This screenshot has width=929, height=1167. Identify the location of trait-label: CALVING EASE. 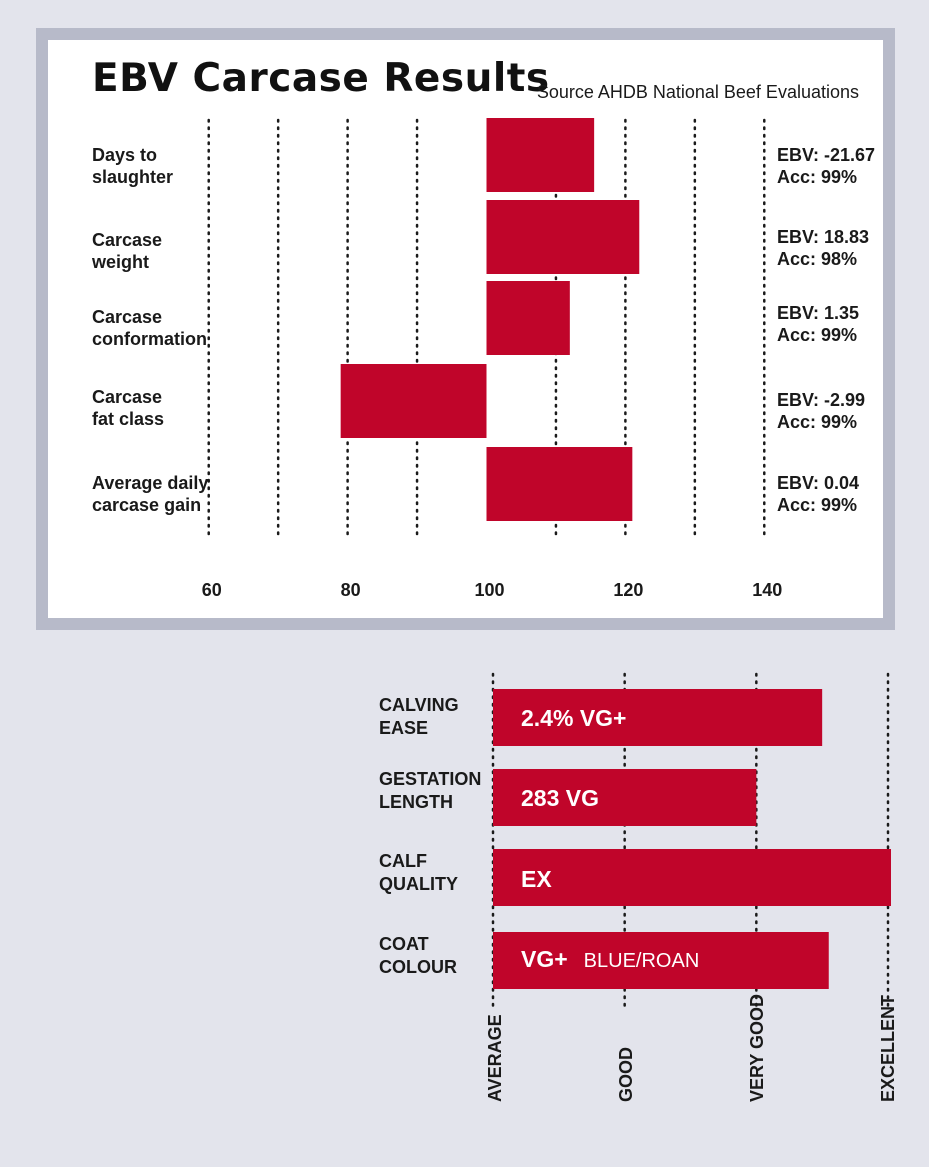
(419, 716).